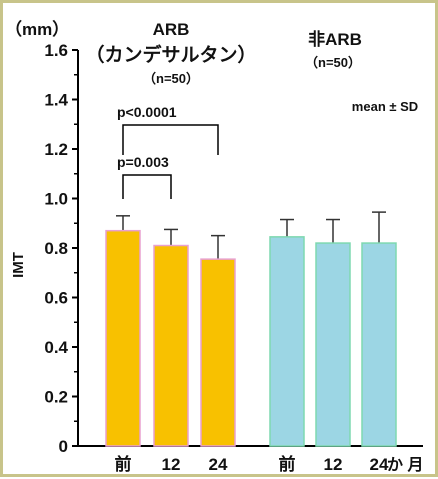 Image resolution: width=438 pixels, height=479 pixels. Describe the element at coordinates (56, 347) in the screenshot. I see `y-tick-label: 0.4` at that location.